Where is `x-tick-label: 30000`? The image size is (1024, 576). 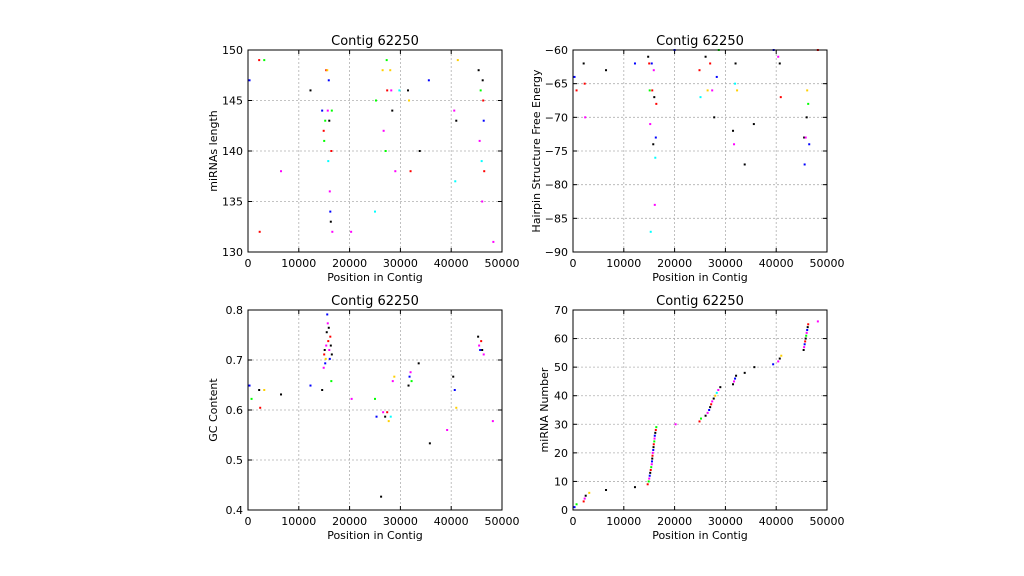
x-tick-label: 30000 is located at coordinates (725, 521).